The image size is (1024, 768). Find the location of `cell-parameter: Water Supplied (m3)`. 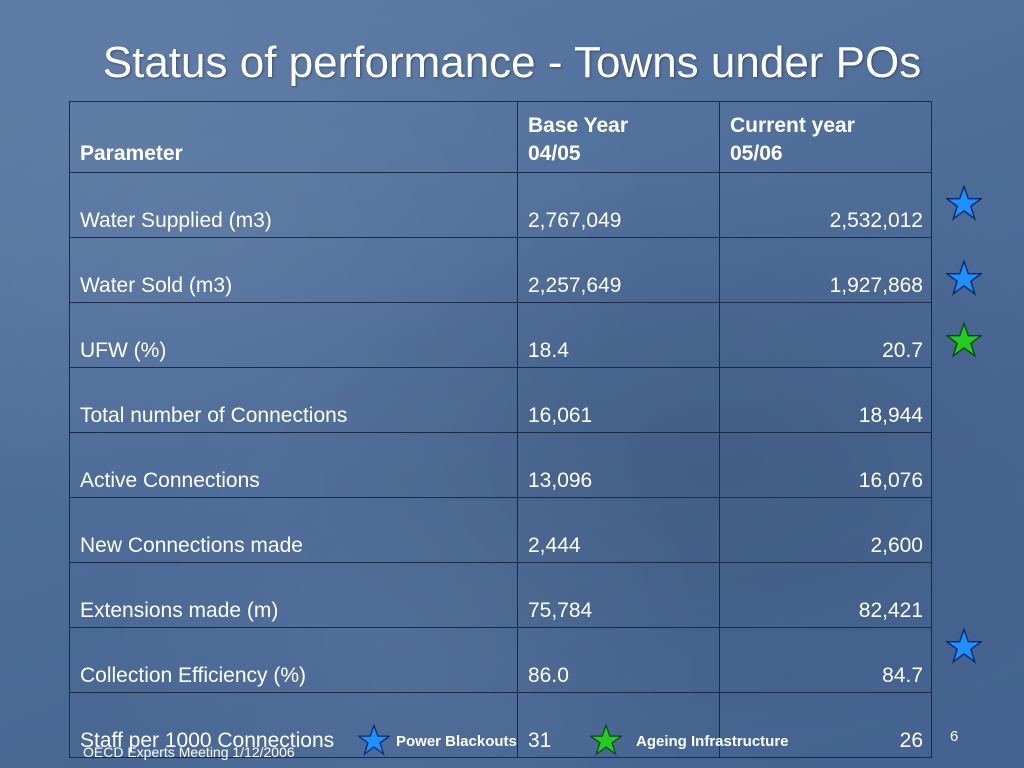

cell-parameter: Water Supplied (m3) is located at coordinates (293, 205).